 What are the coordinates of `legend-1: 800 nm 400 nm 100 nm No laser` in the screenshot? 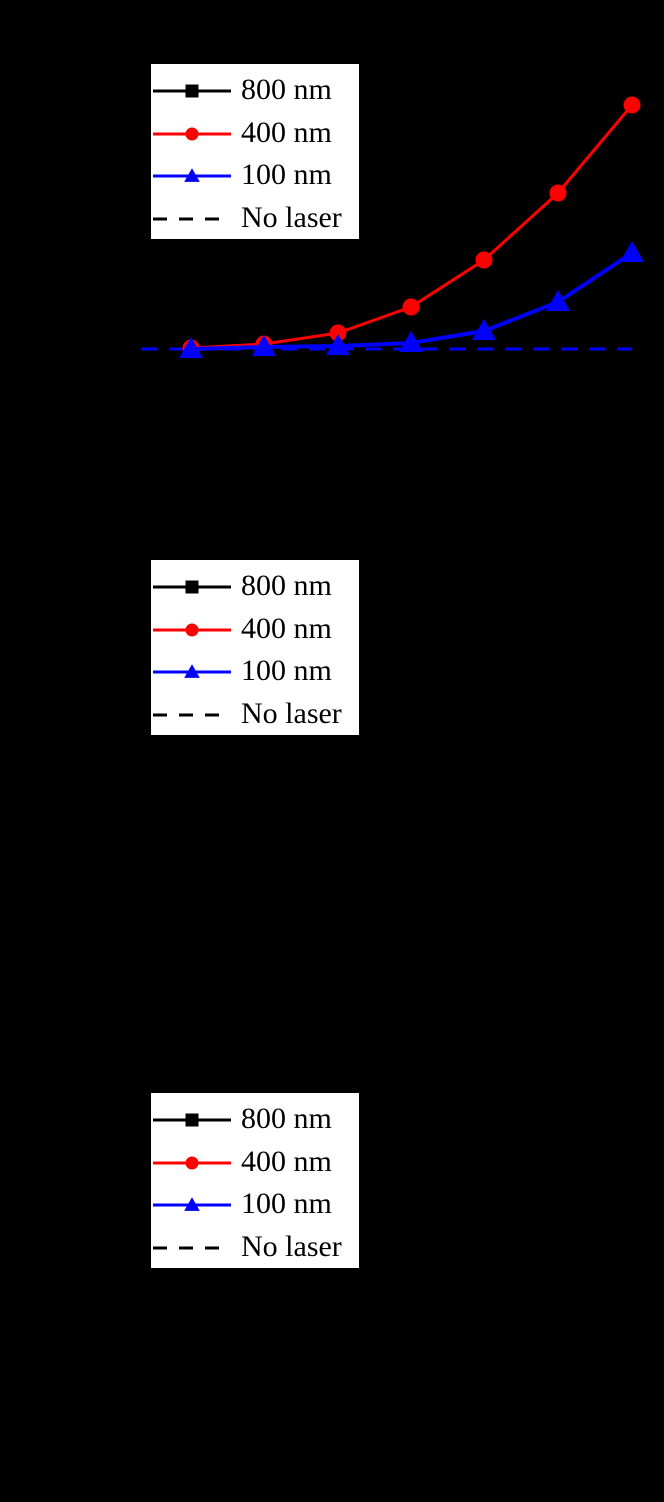 It's located at (255, 151).